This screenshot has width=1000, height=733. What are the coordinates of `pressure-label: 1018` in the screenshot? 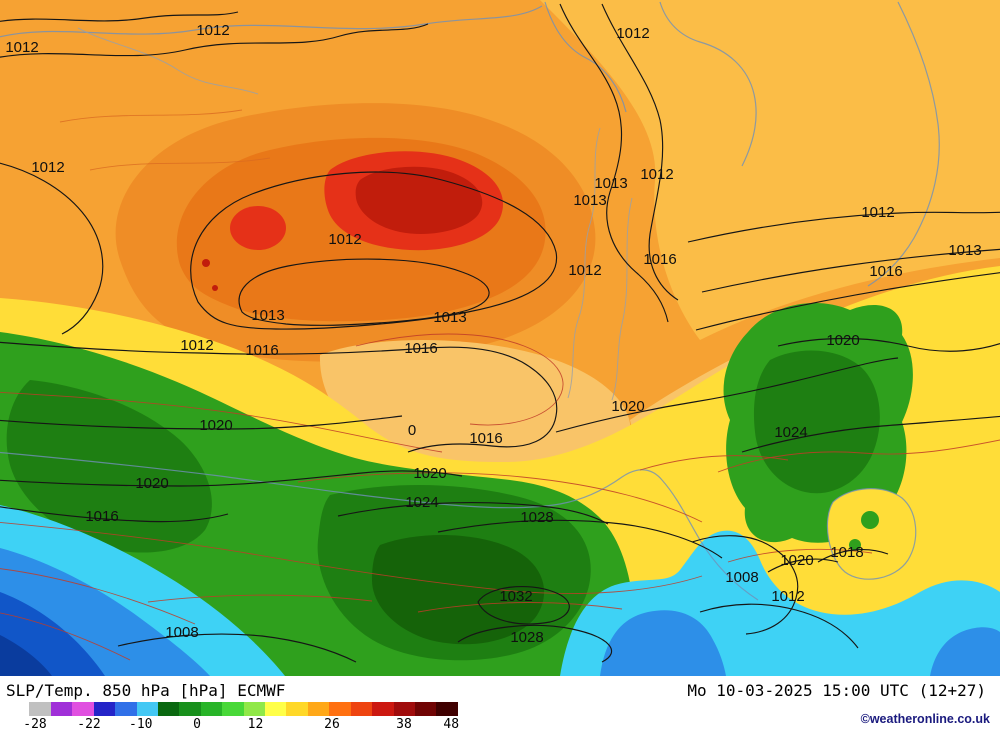 It's located at (846, 552).